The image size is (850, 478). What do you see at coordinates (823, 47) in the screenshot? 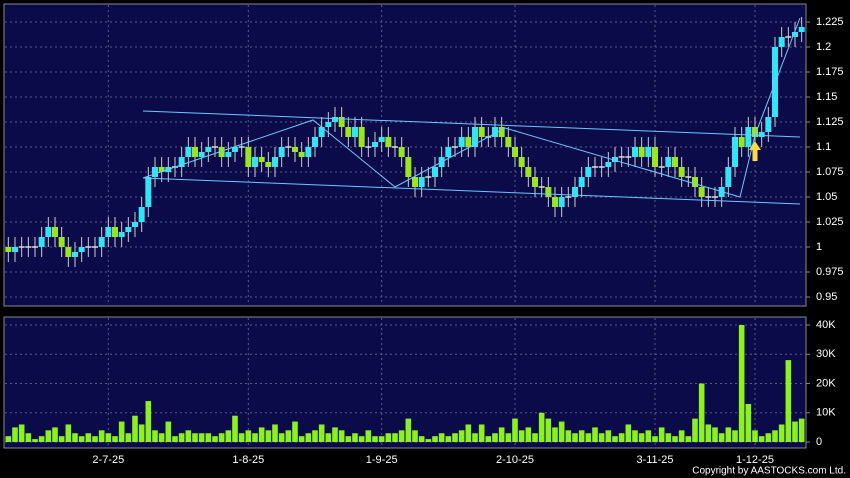
I see `y-tick-label: 1.2` at bounding box center [823, 47].